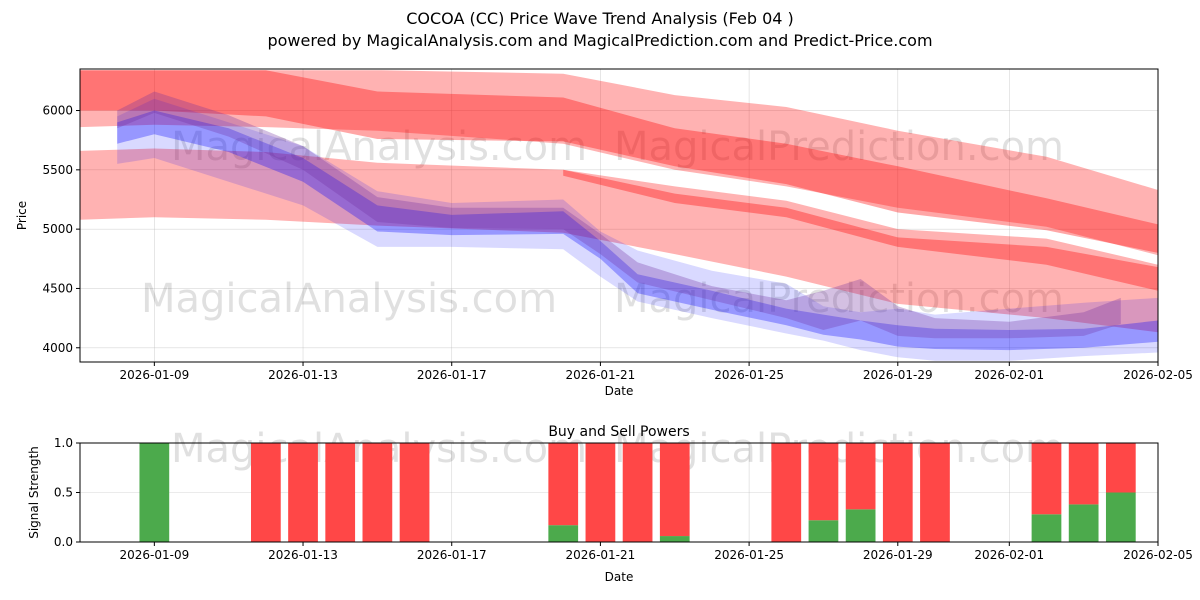 The height and width of the screenshot is (600, 1200). Describe the element at coordinates (452, 375) in the screenshot. I see `price-x-tick-label: 2026-01-17` at that location.